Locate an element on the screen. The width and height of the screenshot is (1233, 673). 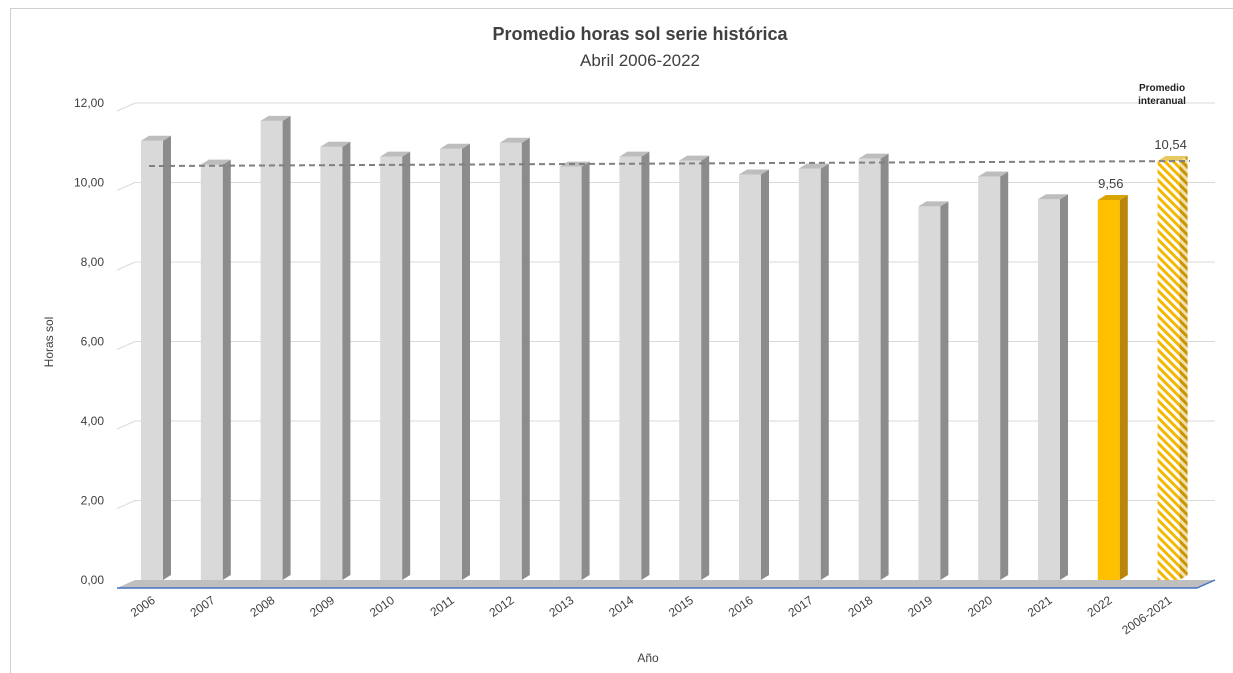
x-tick-label: 2011 is located at coordinates (442, 606).